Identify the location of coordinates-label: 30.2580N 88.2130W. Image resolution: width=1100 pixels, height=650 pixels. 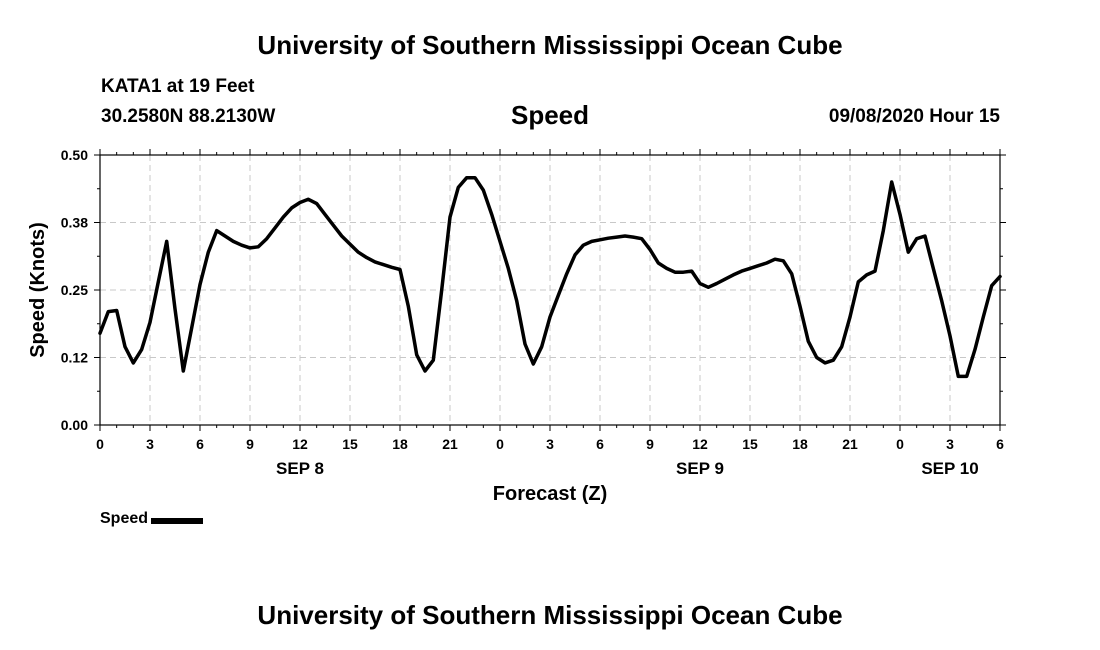
(188, 116).